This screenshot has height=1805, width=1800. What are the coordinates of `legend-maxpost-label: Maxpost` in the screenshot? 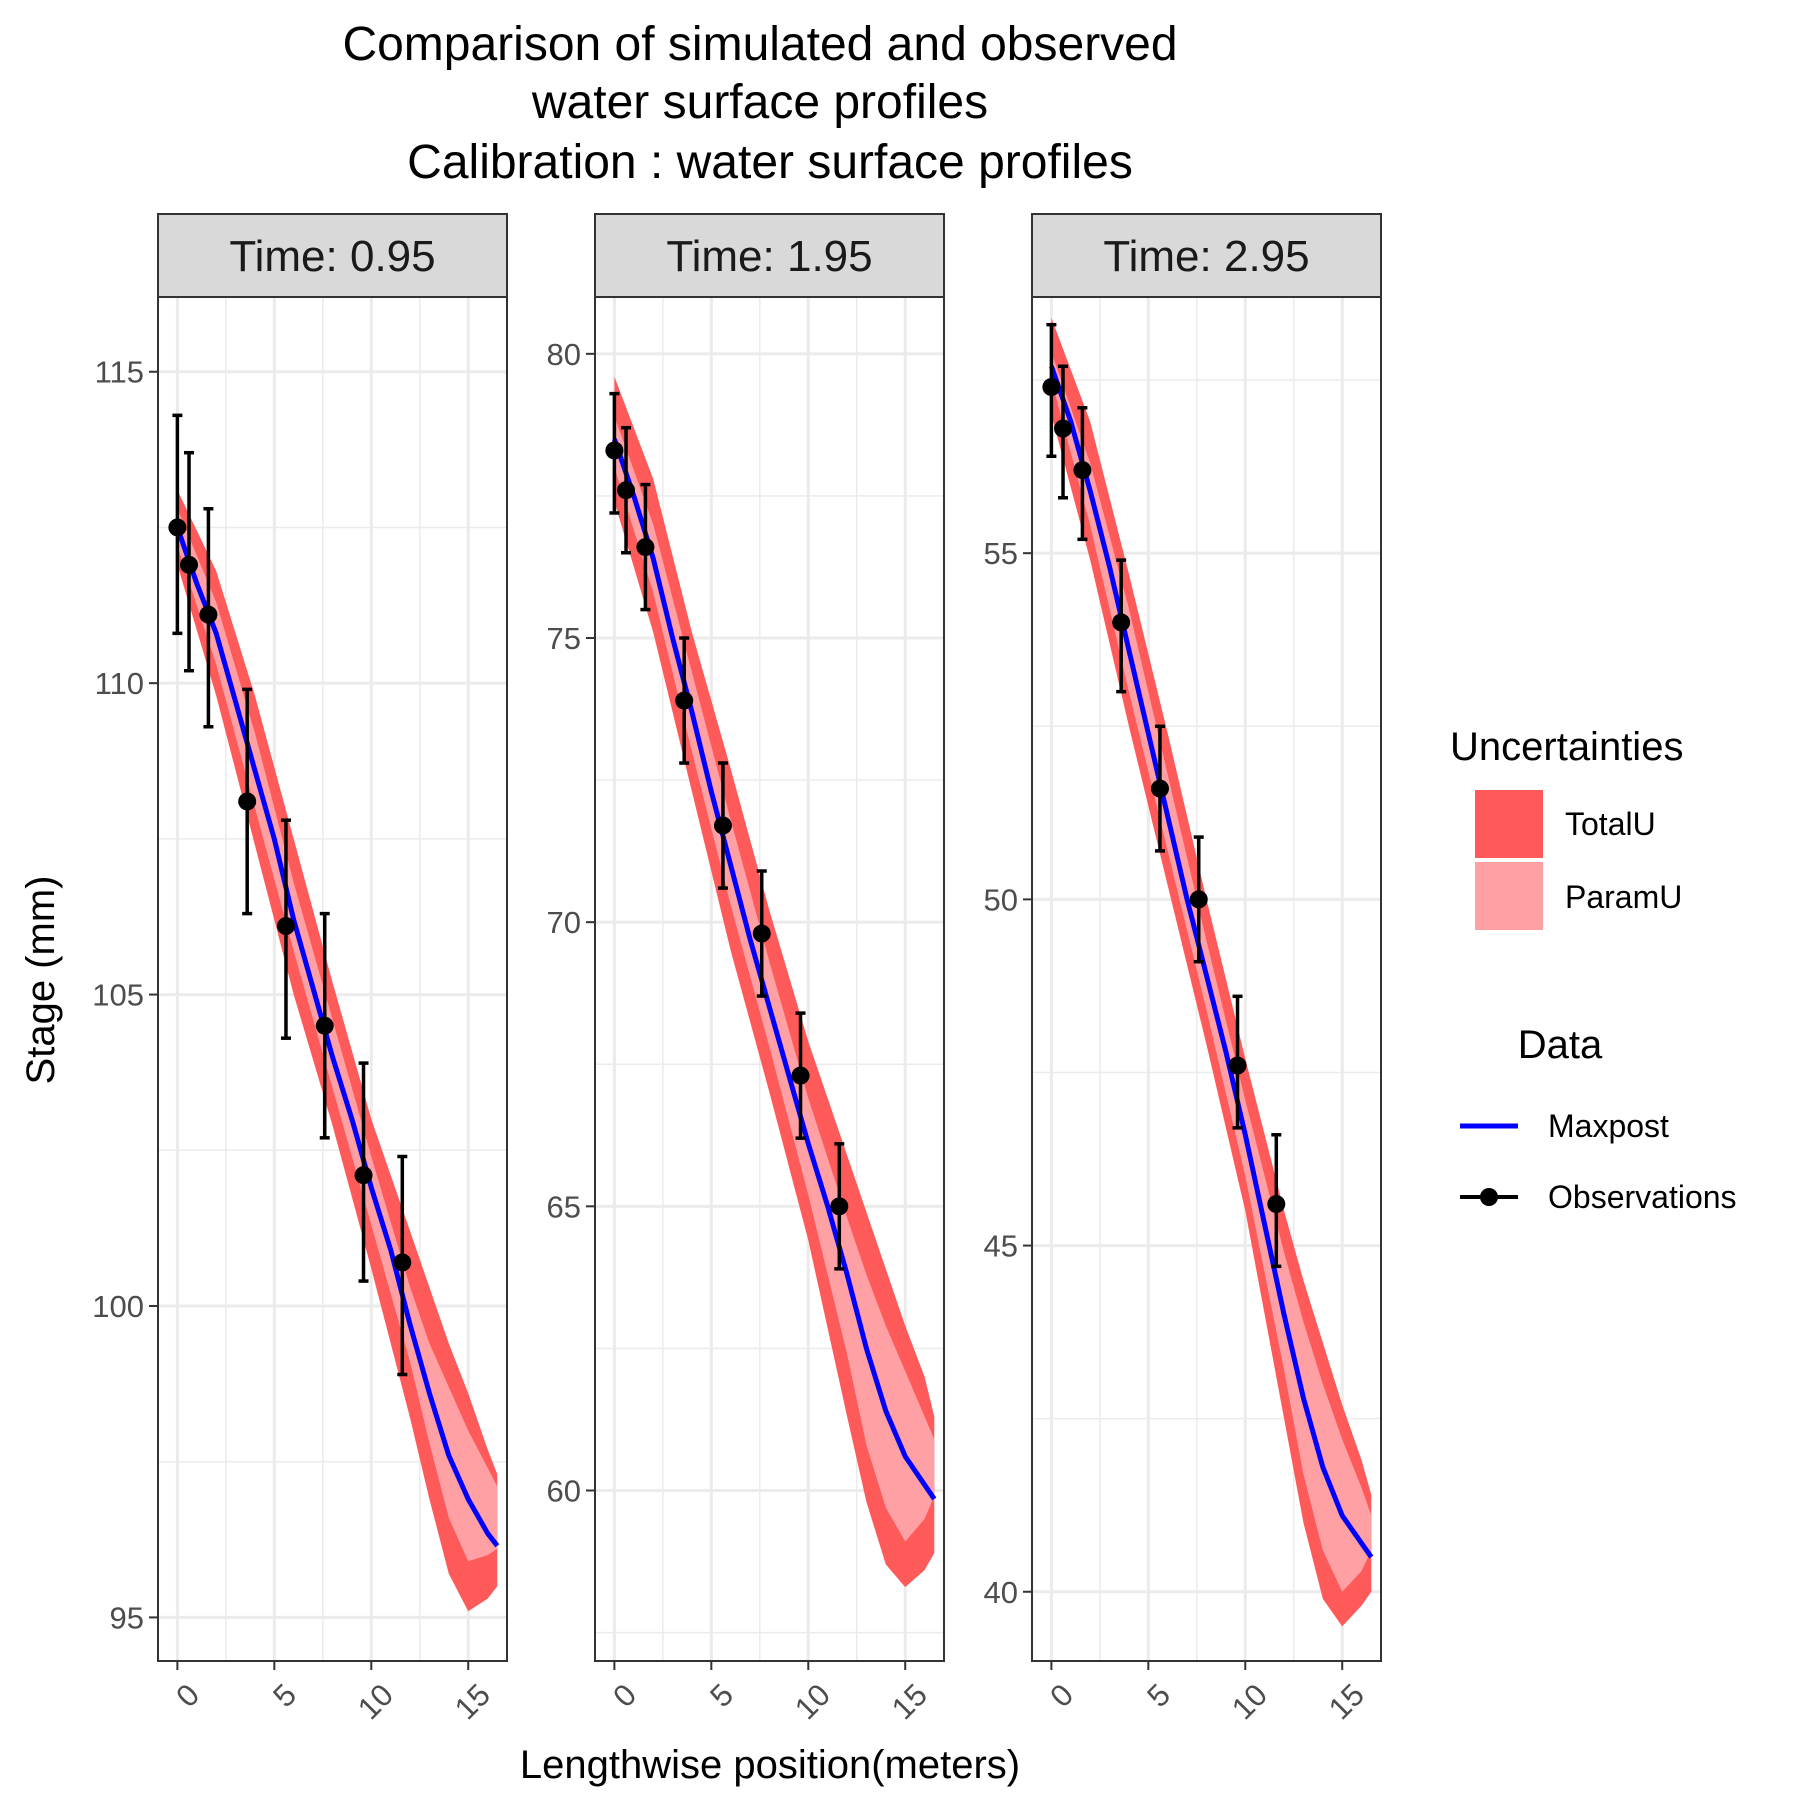 It's located at (1608, 1126).